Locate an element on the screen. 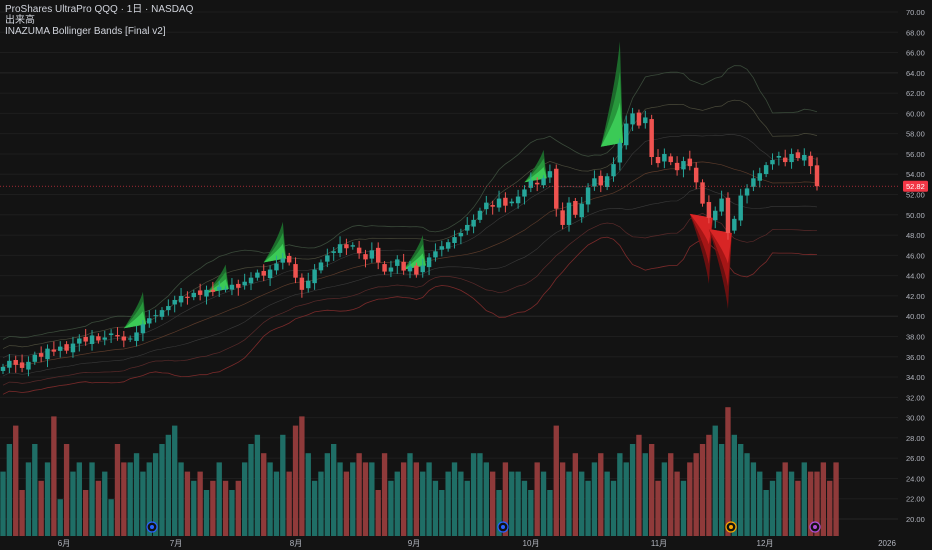 The image size is (932, 550). y-tick-label: 36.00 is located at coordinates (915, 357).